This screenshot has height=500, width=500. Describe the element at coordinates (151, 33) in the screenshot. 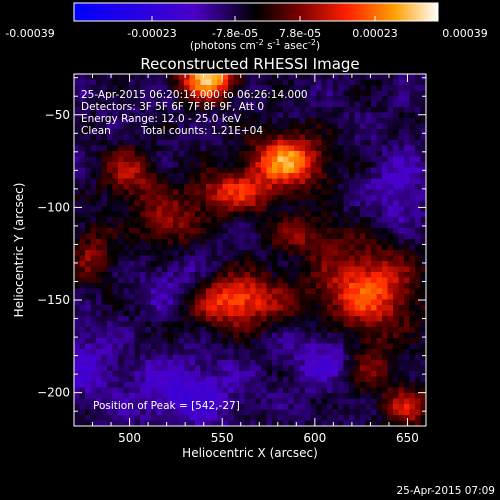

I see `colorbar-tick-label: -0.00023` at that location.